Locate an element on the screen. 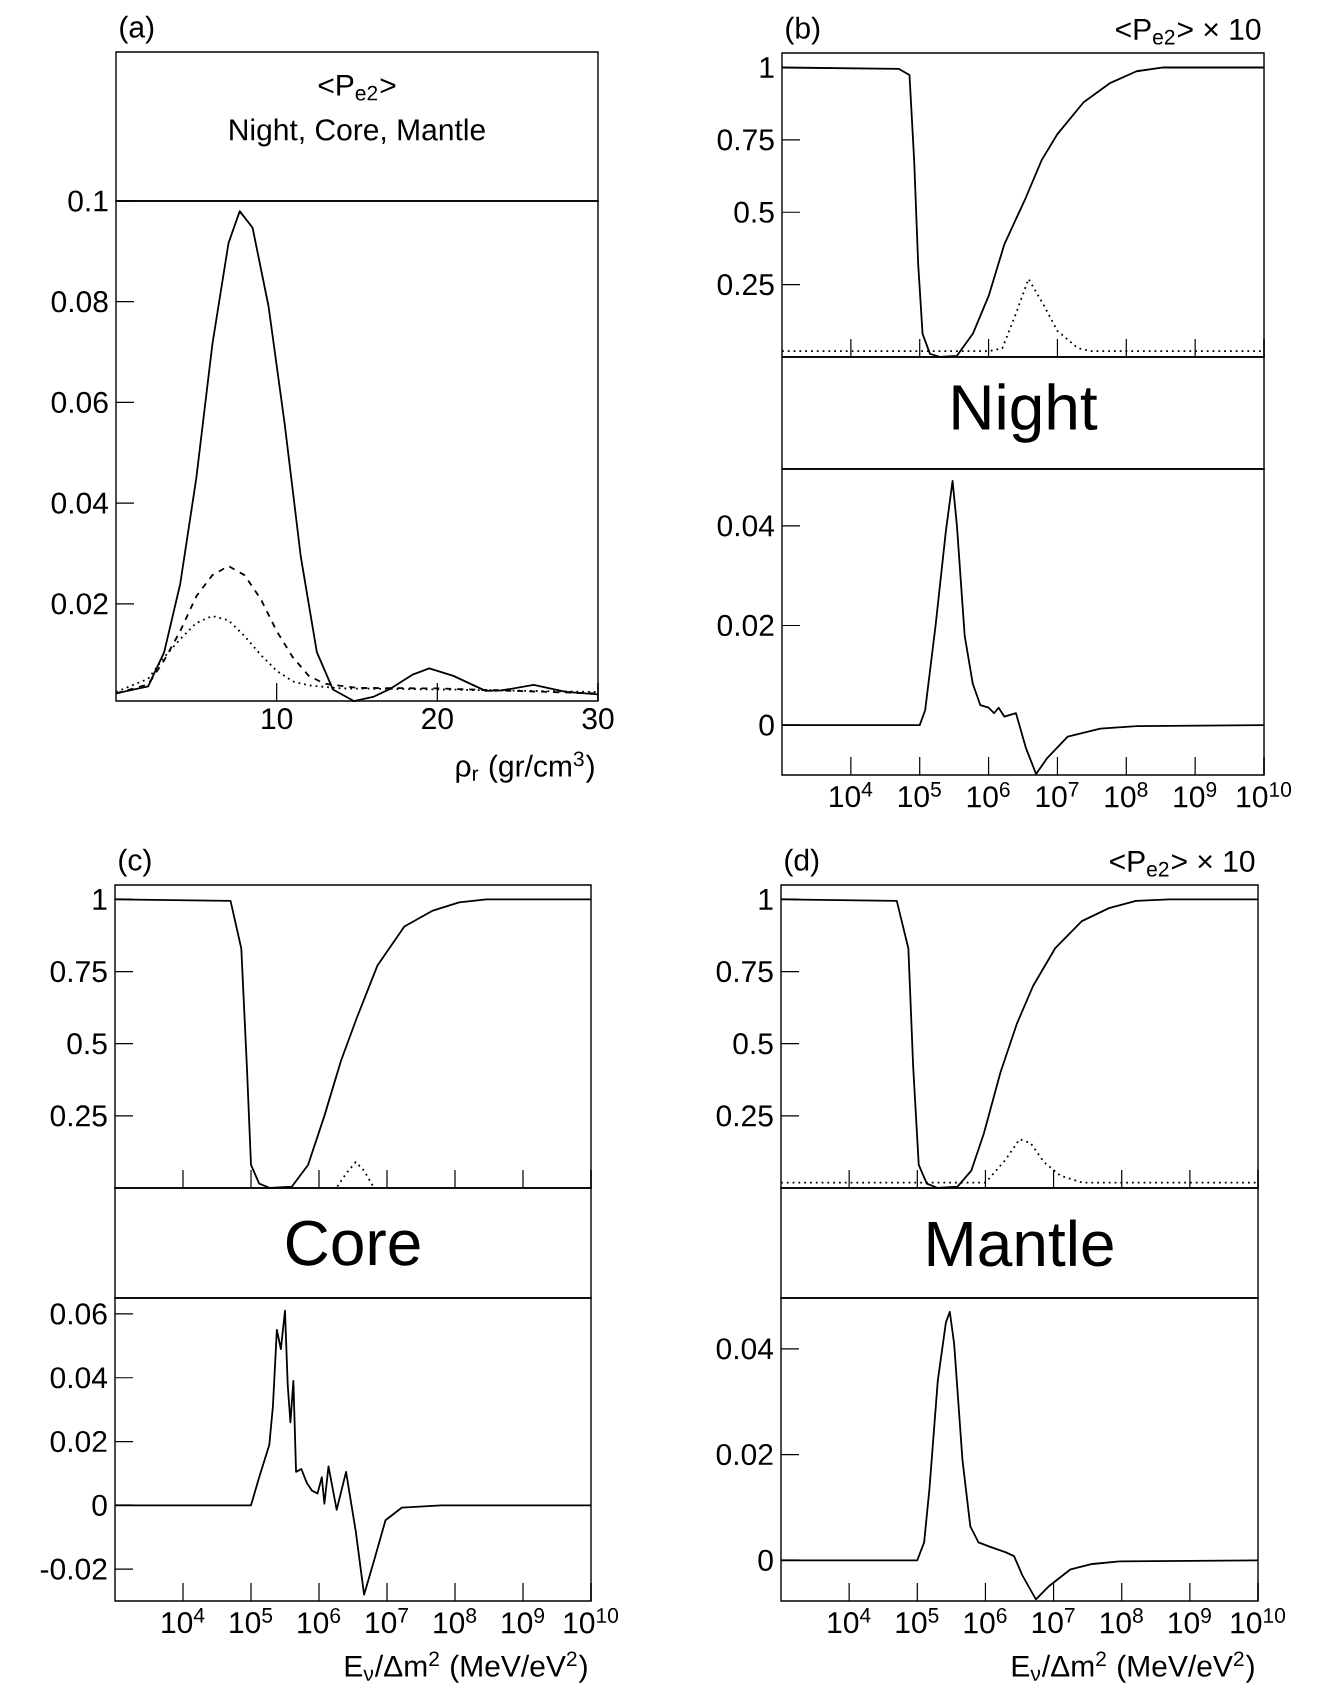  x-tick-label: 30 is located at coordinates (598, 719).